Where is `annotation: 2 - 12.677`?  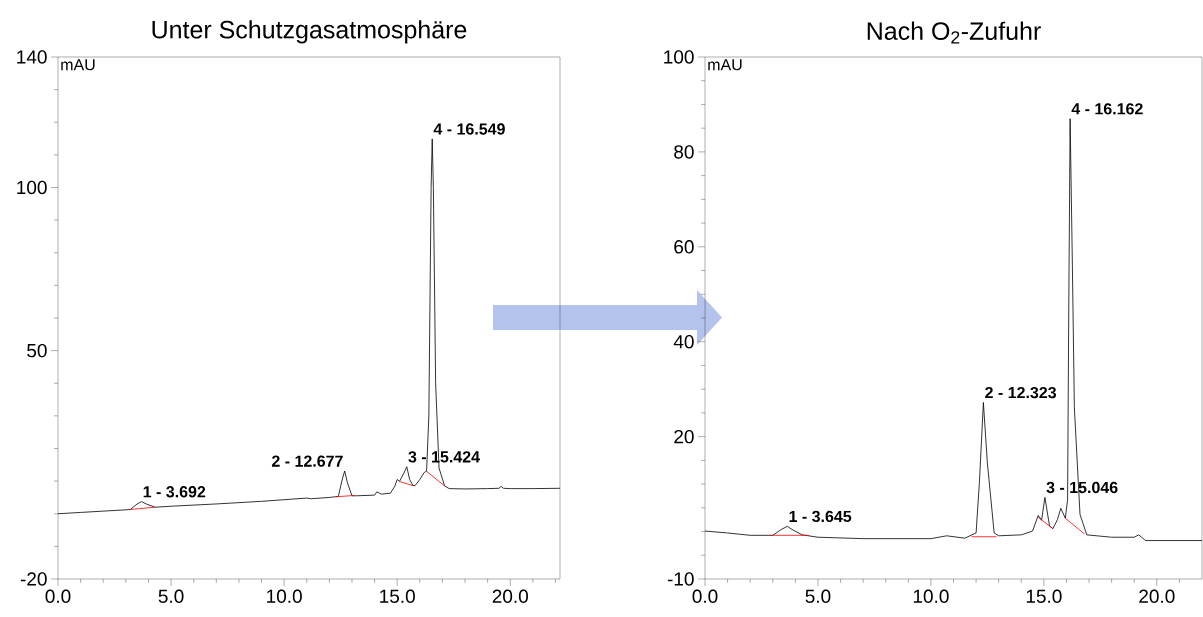
annotation: 2 - 12.677 is located at coordinates (307, 461).